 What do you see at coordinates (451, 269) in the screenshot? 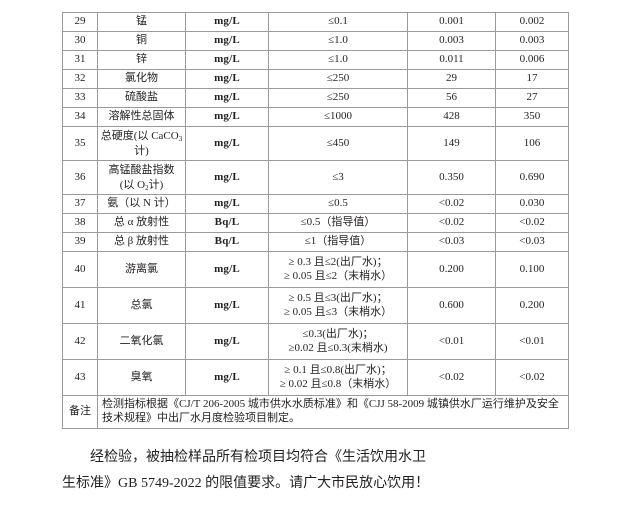
I see `row-factory-water-value: 0.200` at bounding box center [451, 269].